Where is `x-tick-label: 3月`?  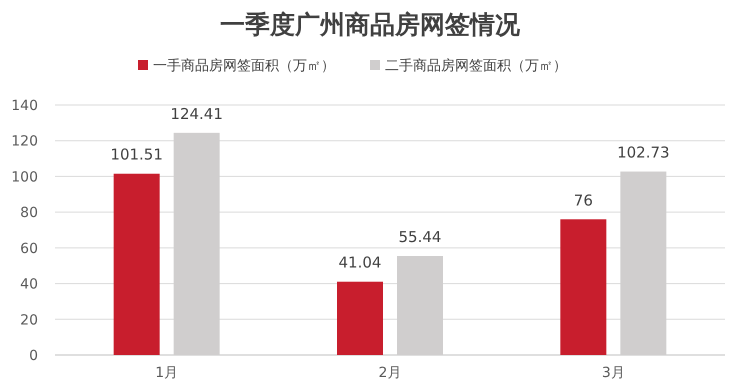 x-tick-label: 3月 is located at coordinates (613, 373).